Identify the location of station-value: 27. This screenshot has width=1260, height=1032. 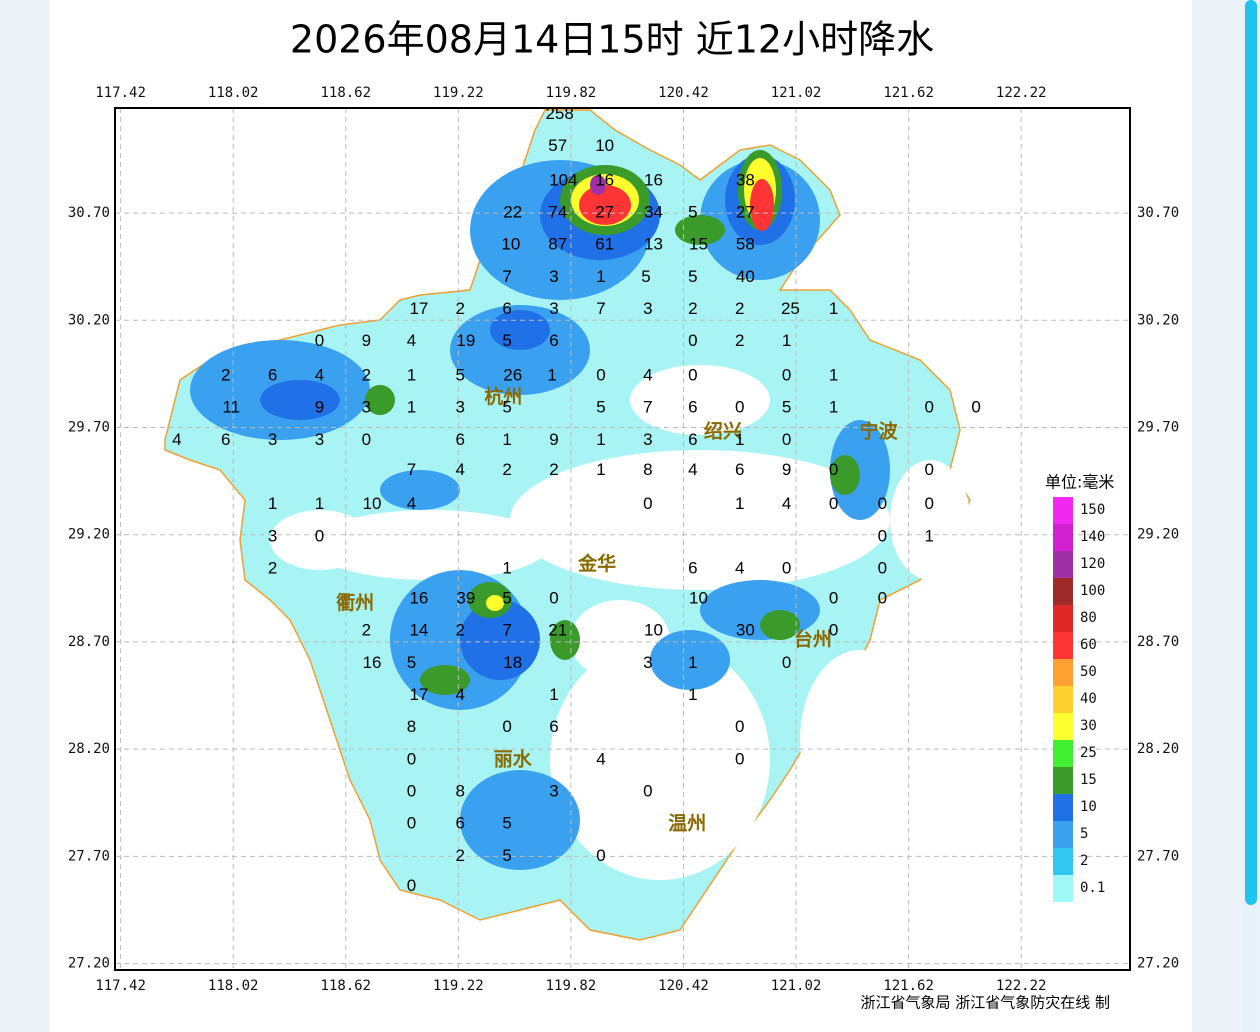
(745, 212).